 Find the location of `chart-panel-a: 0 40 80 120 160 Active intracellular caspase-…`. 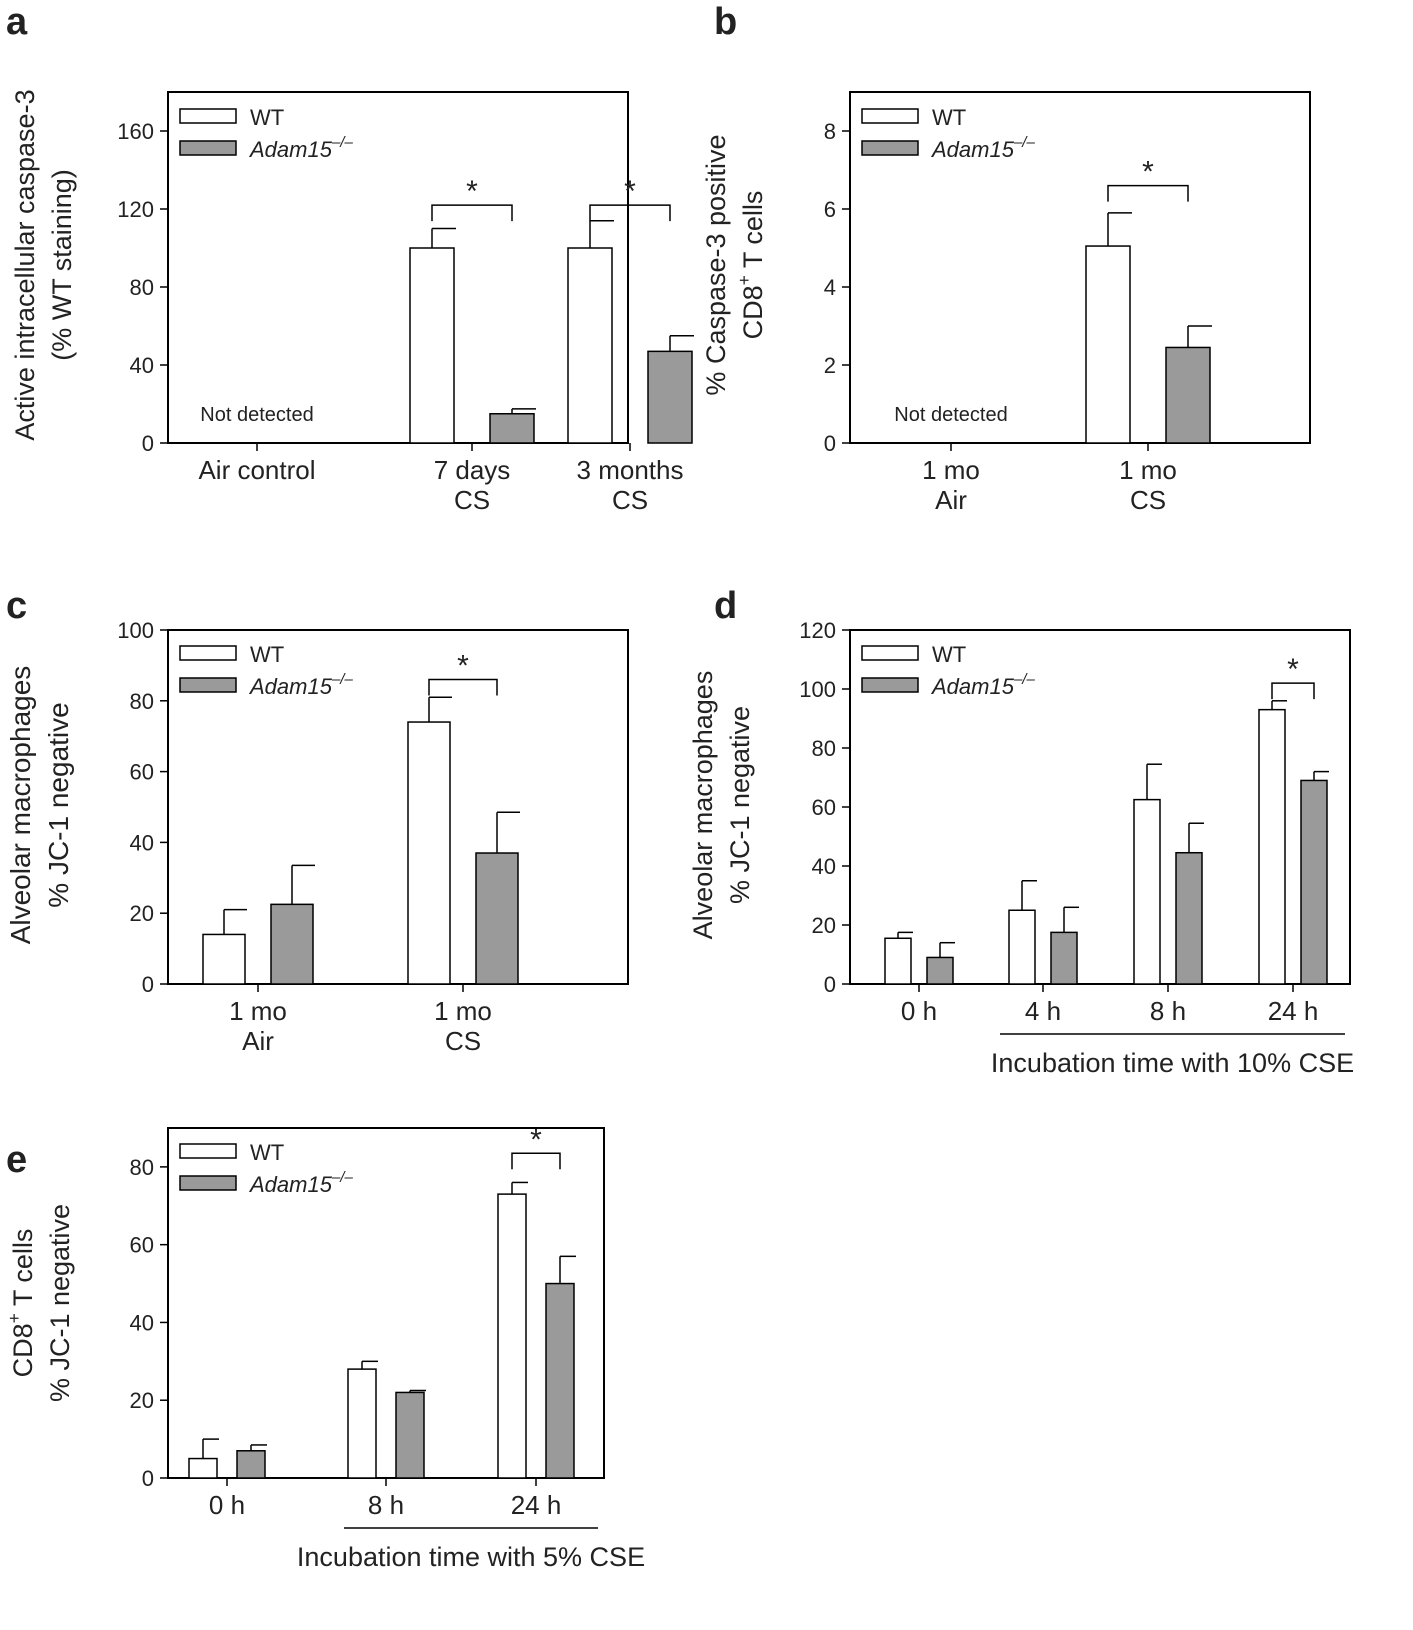

chart-panel-a: 0 40 80 120 160 Active intracellular caspase-… is located at coordinates (352, 302).